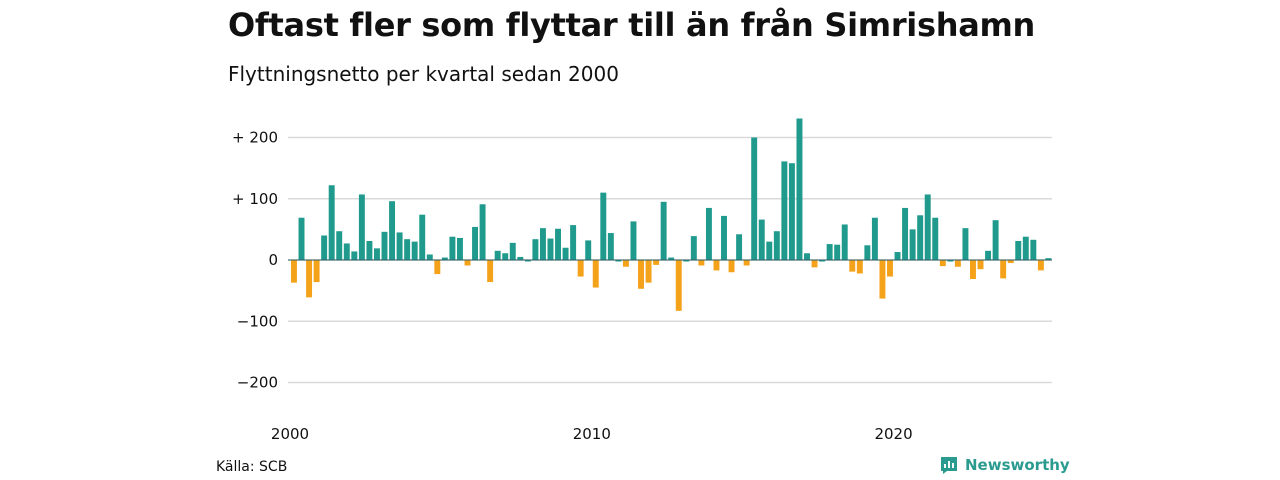  What do you see at coordinates (949, 465) in the screenshot?
I see `newsworthy-logo-icon` at bounding box center [949, 465].